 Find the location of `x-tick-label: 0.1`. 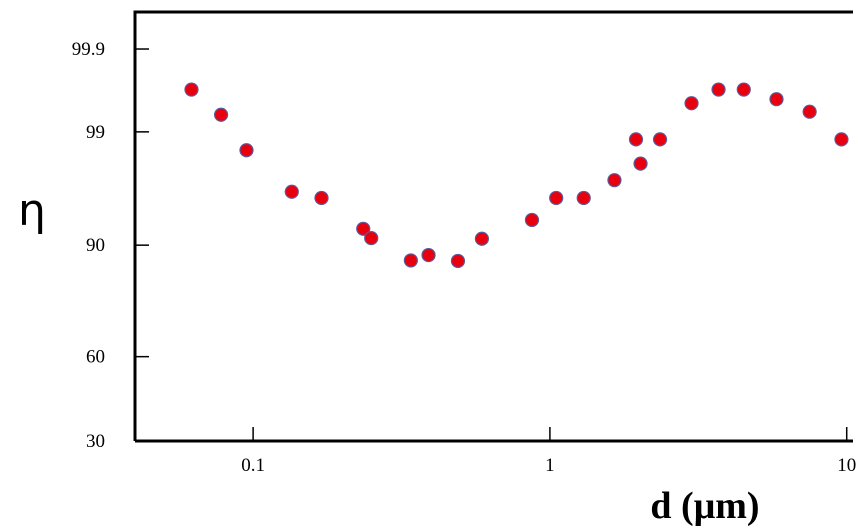

x-tick-label: 0.1 is located at coordinates (253, 465).